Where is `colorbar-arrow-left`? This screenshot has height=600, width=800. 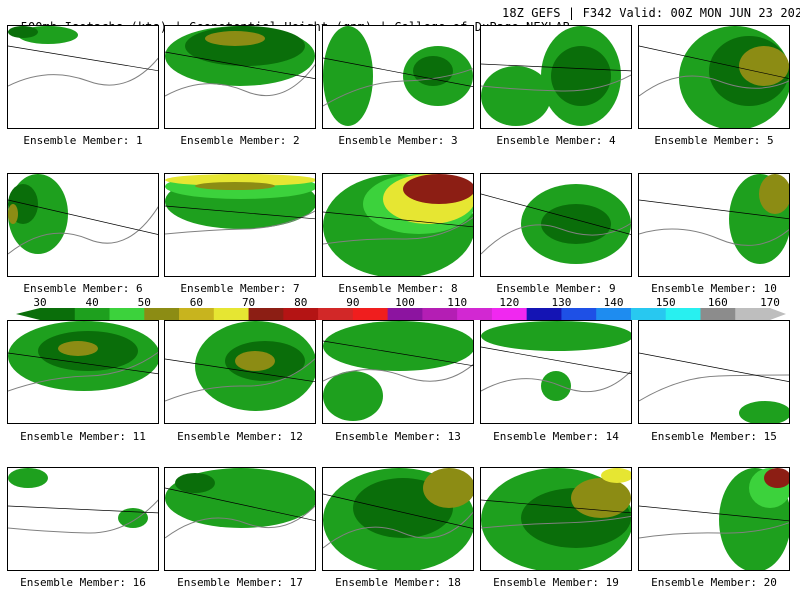
colorbar-arrow-left is located at coordinates (28, 314).